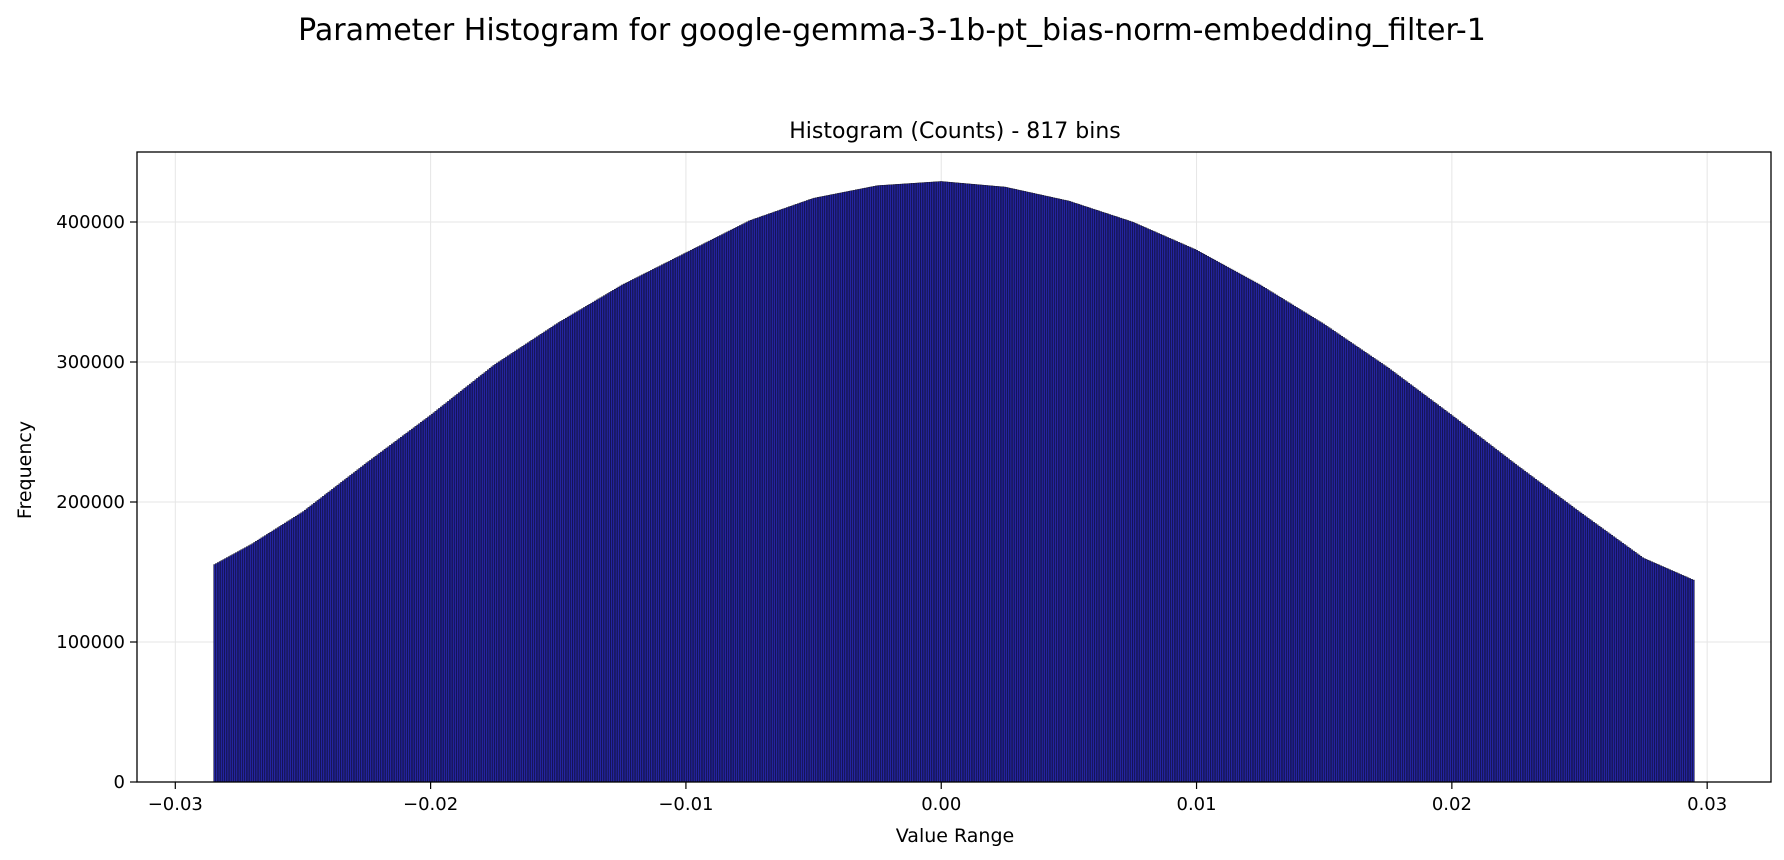 This screenshot has height=860, width=1784. Describe the element at coordinates (685, 804) in the screenshot. I see `x-tick-label: −0.01` at that location.